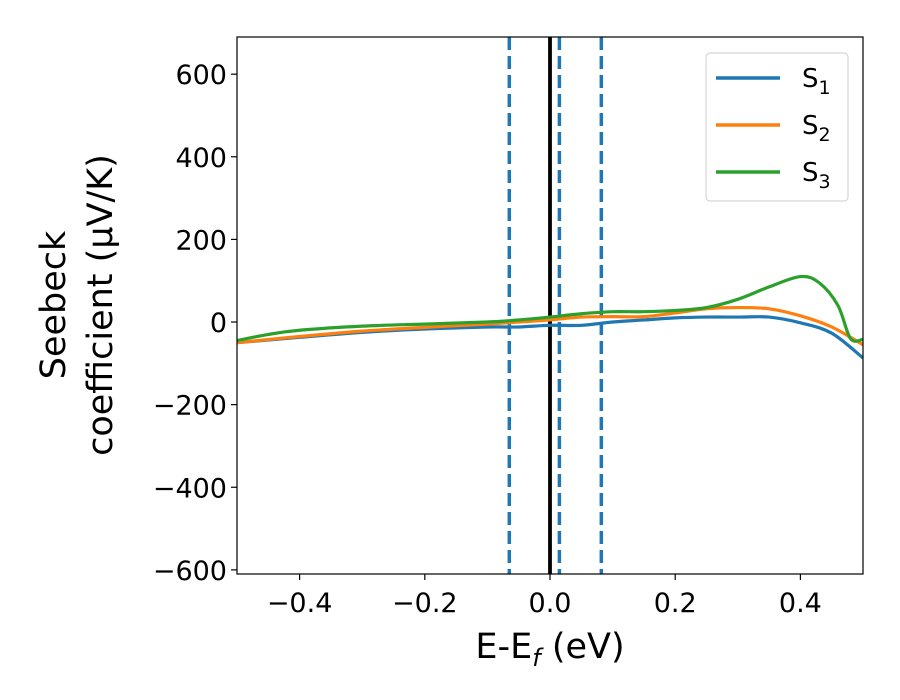 This screenshot has height=700, width=900. I want to click on legend-label-s3: S3, so click(816, 175).